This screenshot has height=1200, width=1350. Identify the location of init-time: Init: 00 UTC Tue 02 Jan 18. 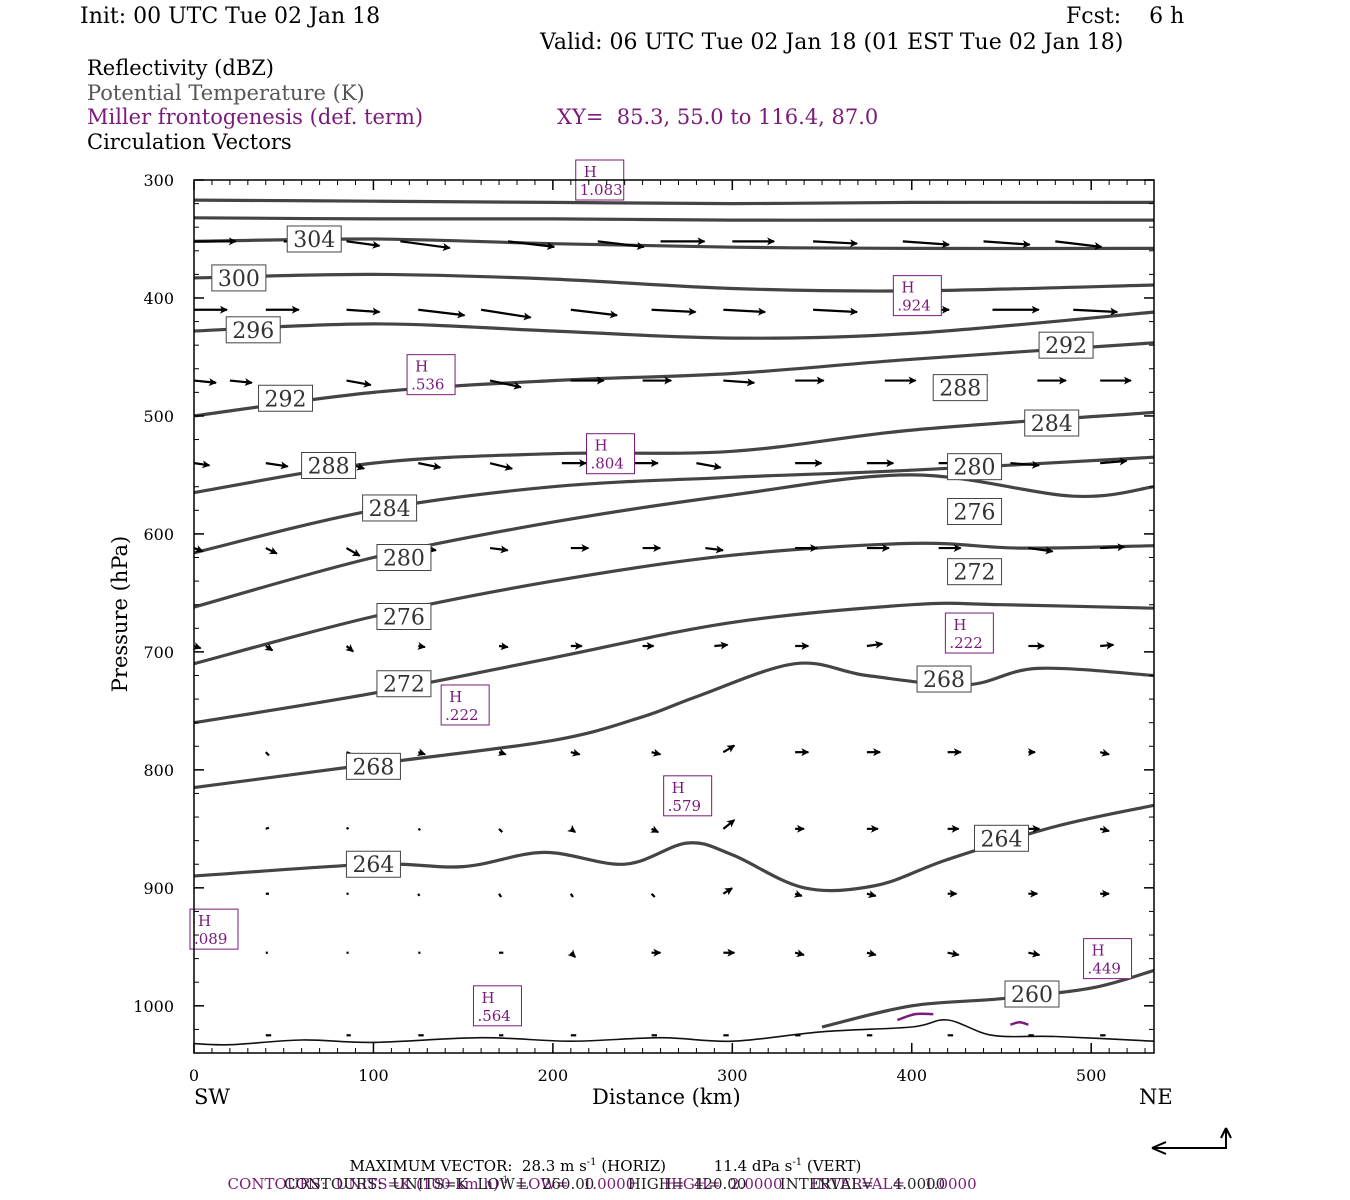
(230, 16).